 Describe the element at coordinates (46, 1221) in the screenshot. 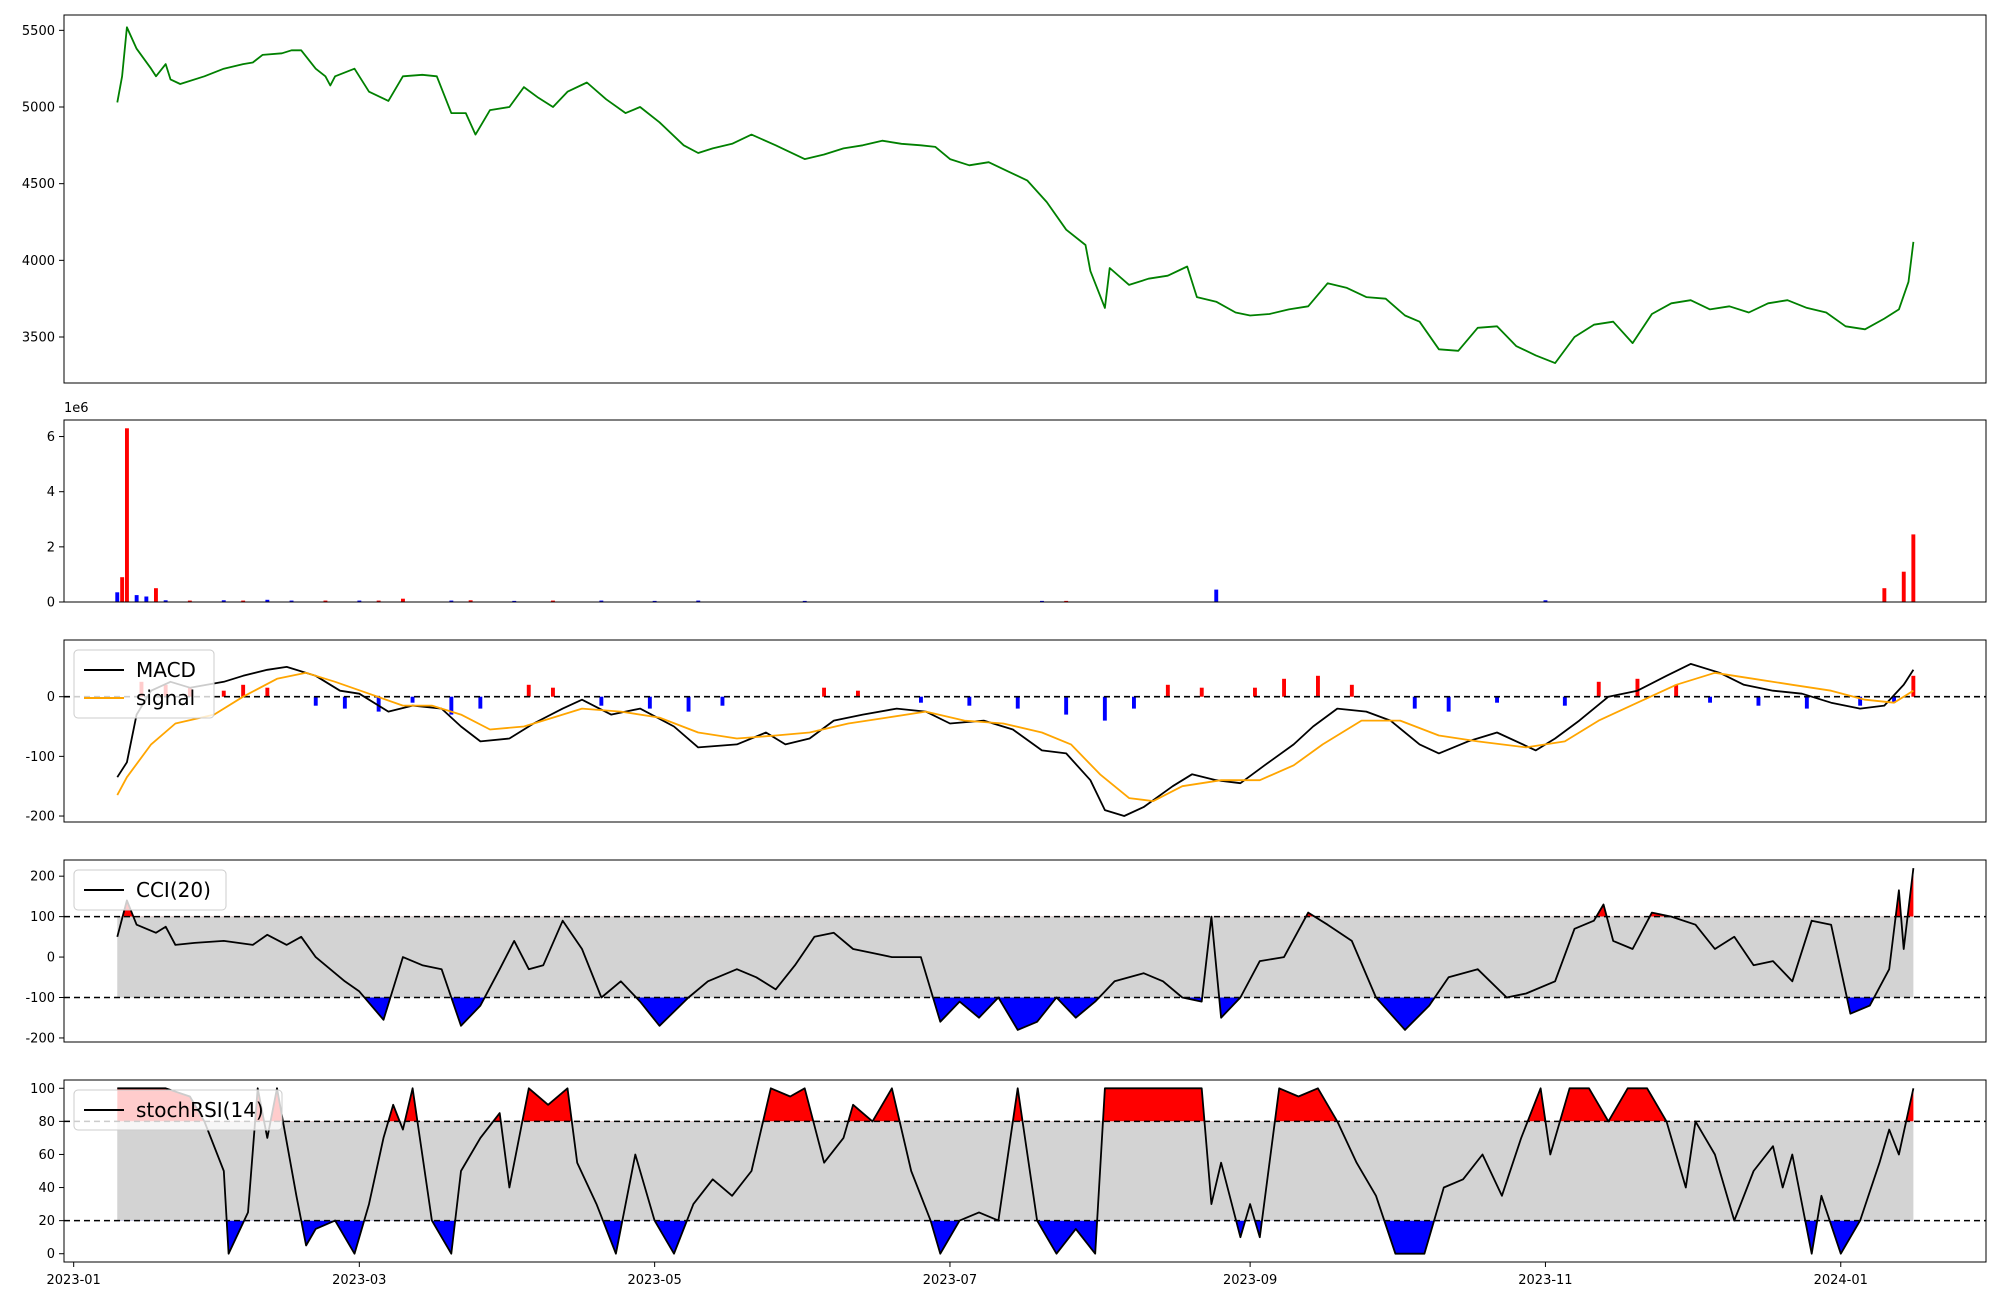

I see `stochrsi-y-tick-label: 20` at that location.